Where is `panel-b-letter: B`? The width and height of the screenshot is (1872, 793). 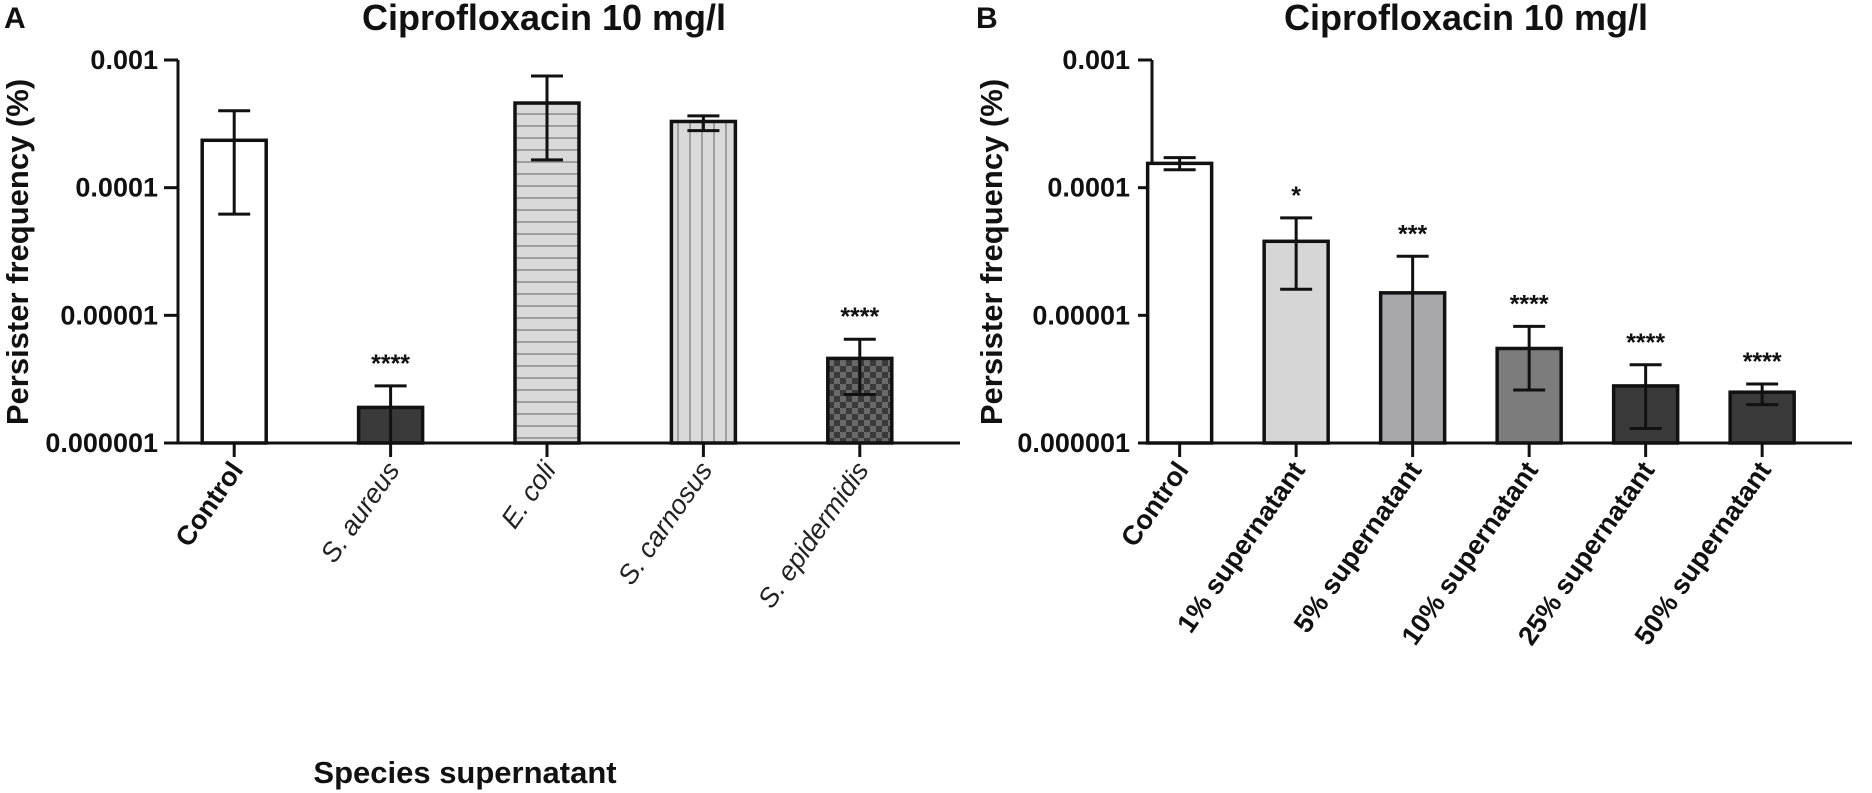
panel-b-letter: B is located at coordinates (987, 18).